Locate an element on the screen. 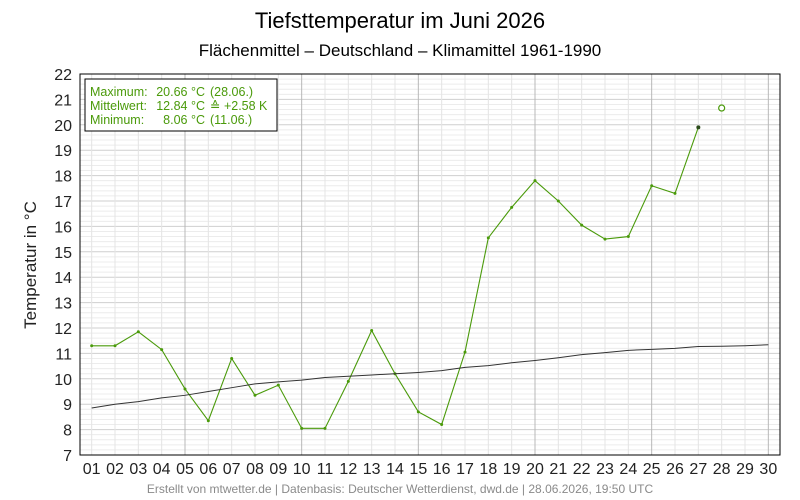 The width and height of the screenshot is (800, 500). y-tick-label: 19 is located at coordinates (63, 151).